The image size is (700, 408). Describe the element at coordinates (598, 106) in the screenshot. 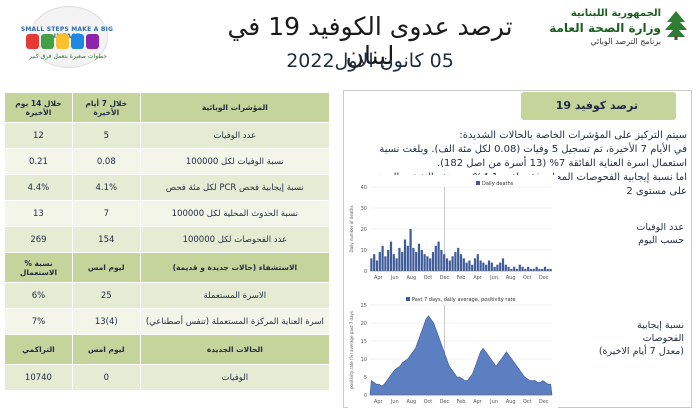

I see `panel-title: ترصد كوفيد 19` at that location.